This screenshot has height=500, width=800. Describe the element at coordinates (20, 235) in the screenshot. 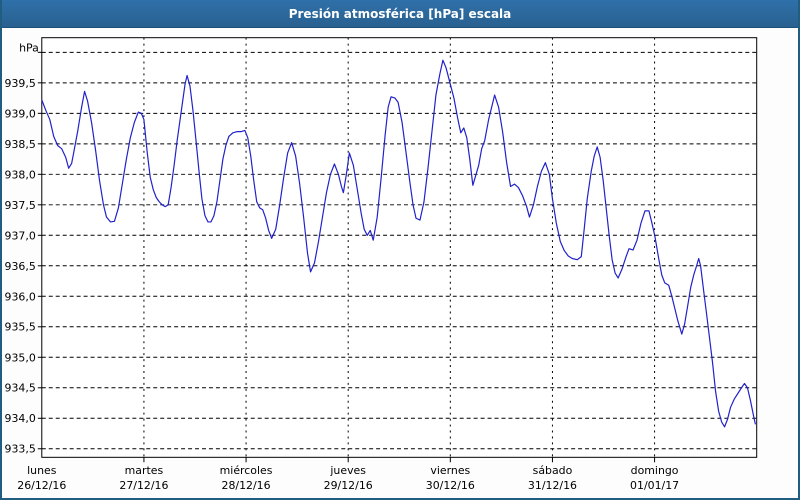

I see `y-tick-label: 937,0` at that location.